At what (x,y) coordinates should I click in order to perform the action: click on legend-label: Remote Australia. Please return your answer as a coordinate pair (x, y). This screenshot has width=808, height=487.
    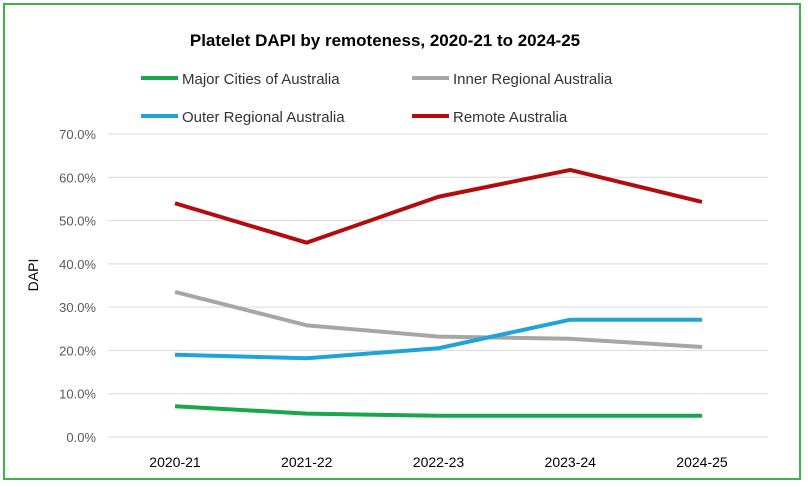
    Looking at the image, I should click on (510, 117).